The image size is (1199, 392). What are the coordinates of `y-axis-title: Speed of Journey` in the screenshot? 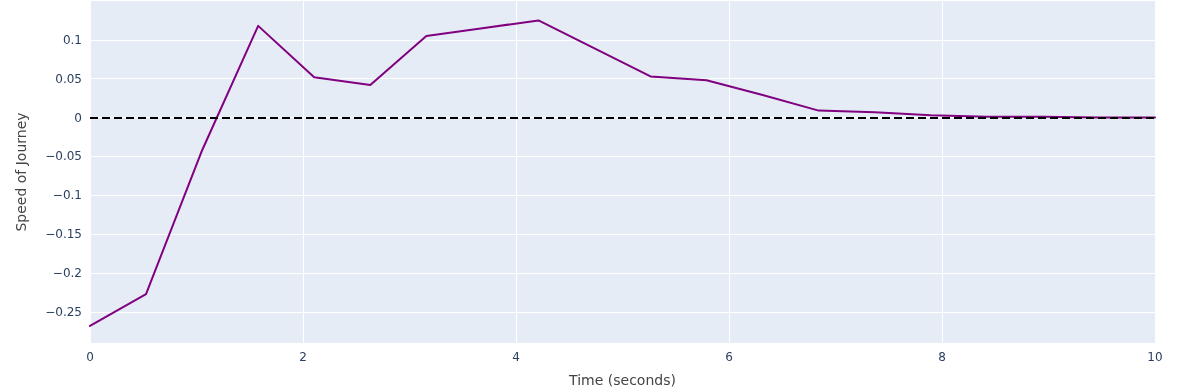 It's located at (21, 172).